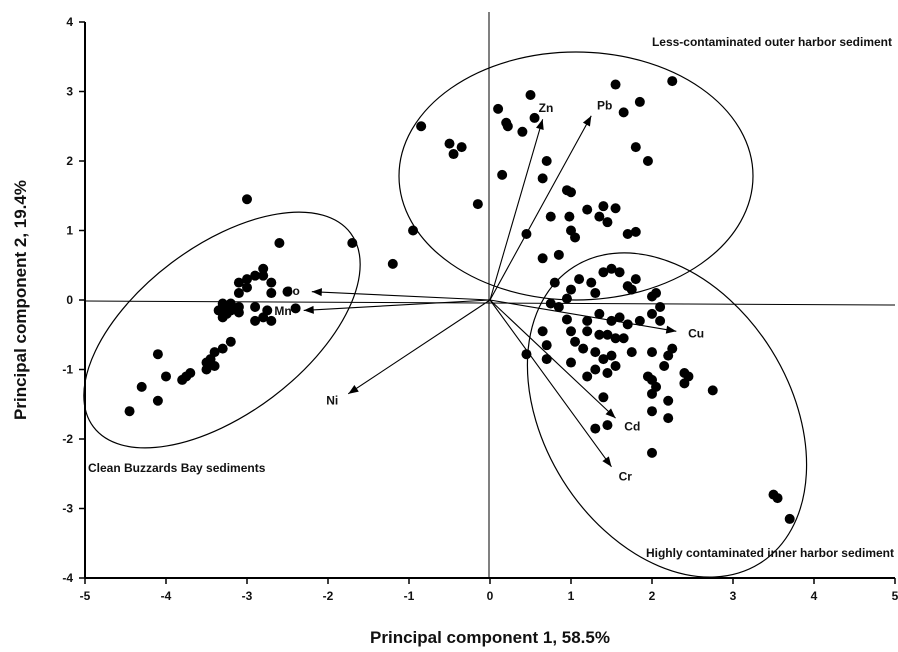  Describe the element at coordinates (332, 400) in the screenshot. I see `loading-label: Ni` at that location.